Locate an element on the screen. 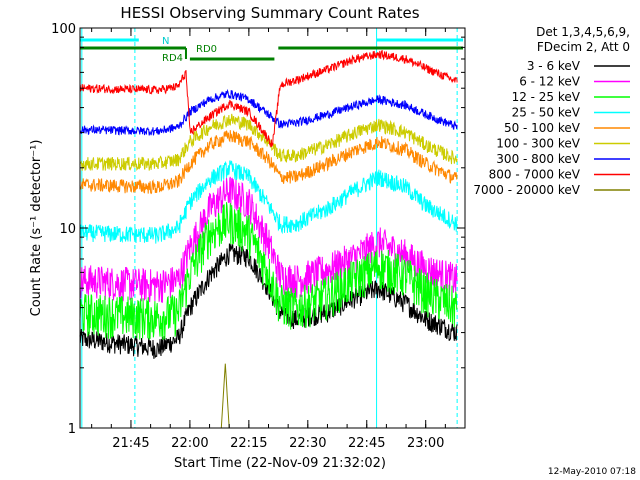  chart-title: HESSI Observing Summary Count Rates is located at coordinates (269, 13).